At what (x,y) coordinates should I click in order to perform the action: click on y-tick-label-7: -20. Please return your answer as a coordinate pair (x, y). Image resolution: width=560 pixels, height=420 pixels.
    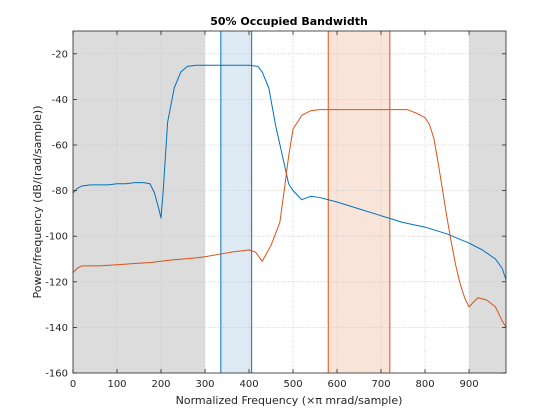
    Looking at the image, I should click on (60, 54).